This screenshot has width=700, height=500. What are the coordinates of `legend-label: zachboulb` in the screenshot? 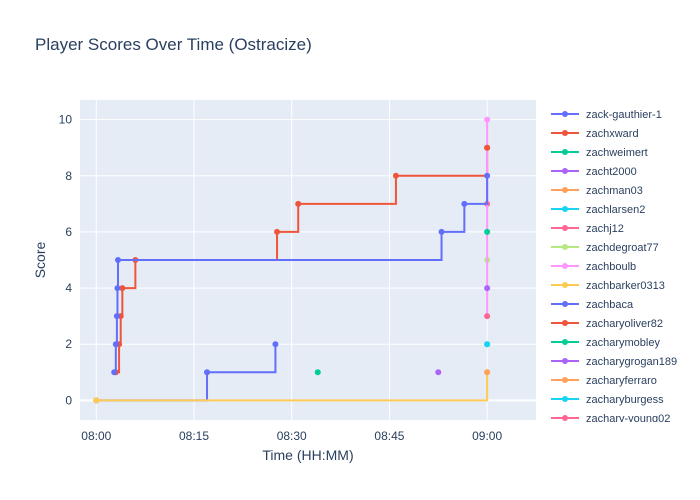 It's located at (611, 267).